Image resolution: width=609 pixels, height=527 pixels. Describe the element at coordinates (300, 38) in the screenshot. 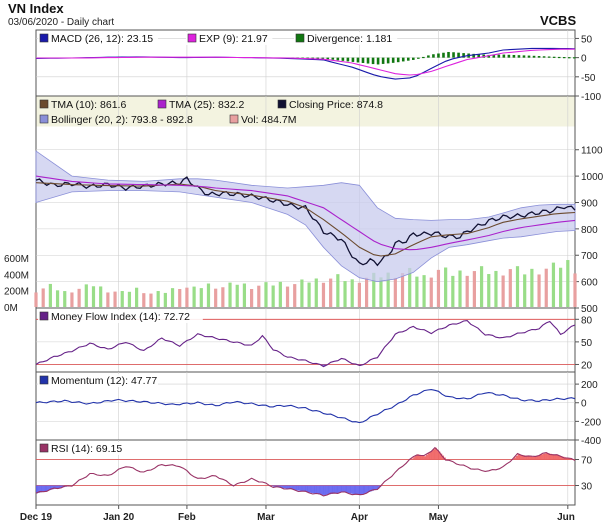

I see `legend-swatch-divergence` at that location.